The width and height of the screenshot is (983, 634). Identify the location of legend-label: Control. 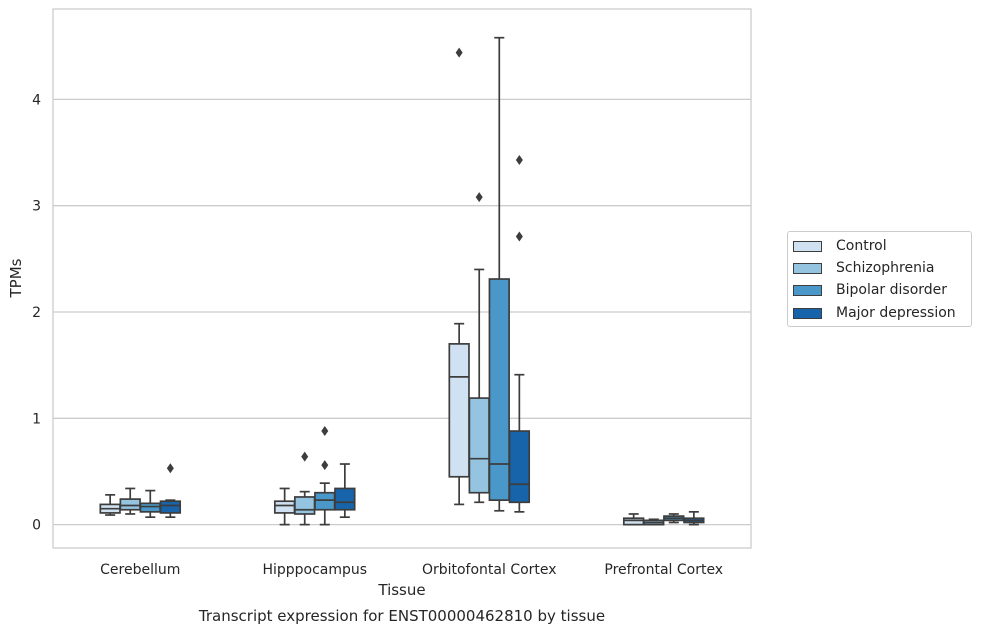
(861, 246).